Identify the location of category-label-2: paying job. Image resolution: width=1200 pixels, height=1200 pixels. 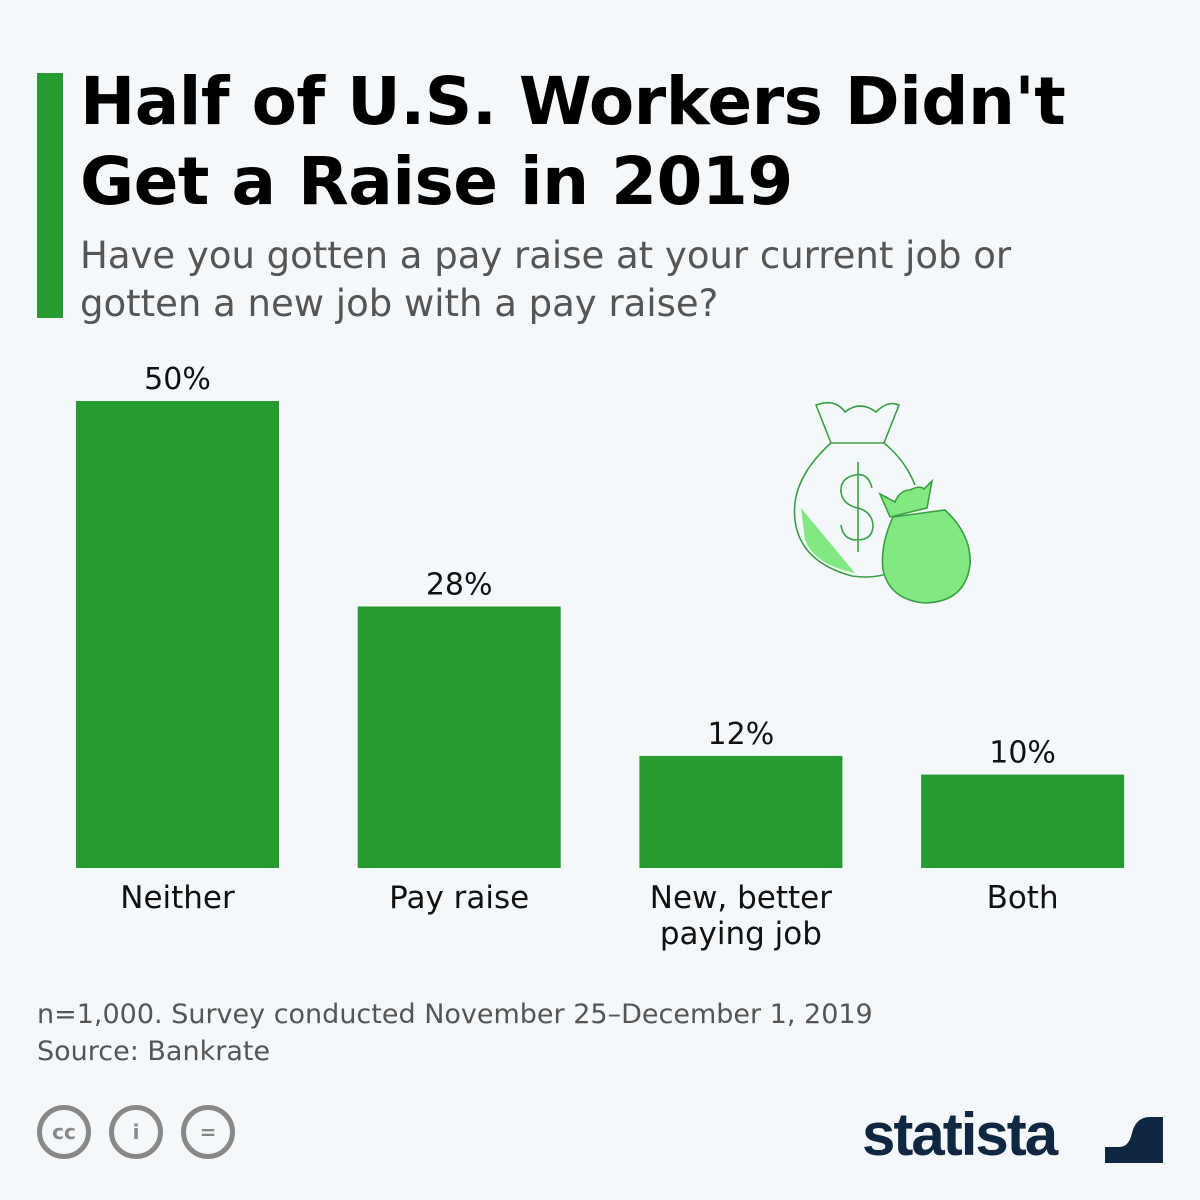
(741, 934).